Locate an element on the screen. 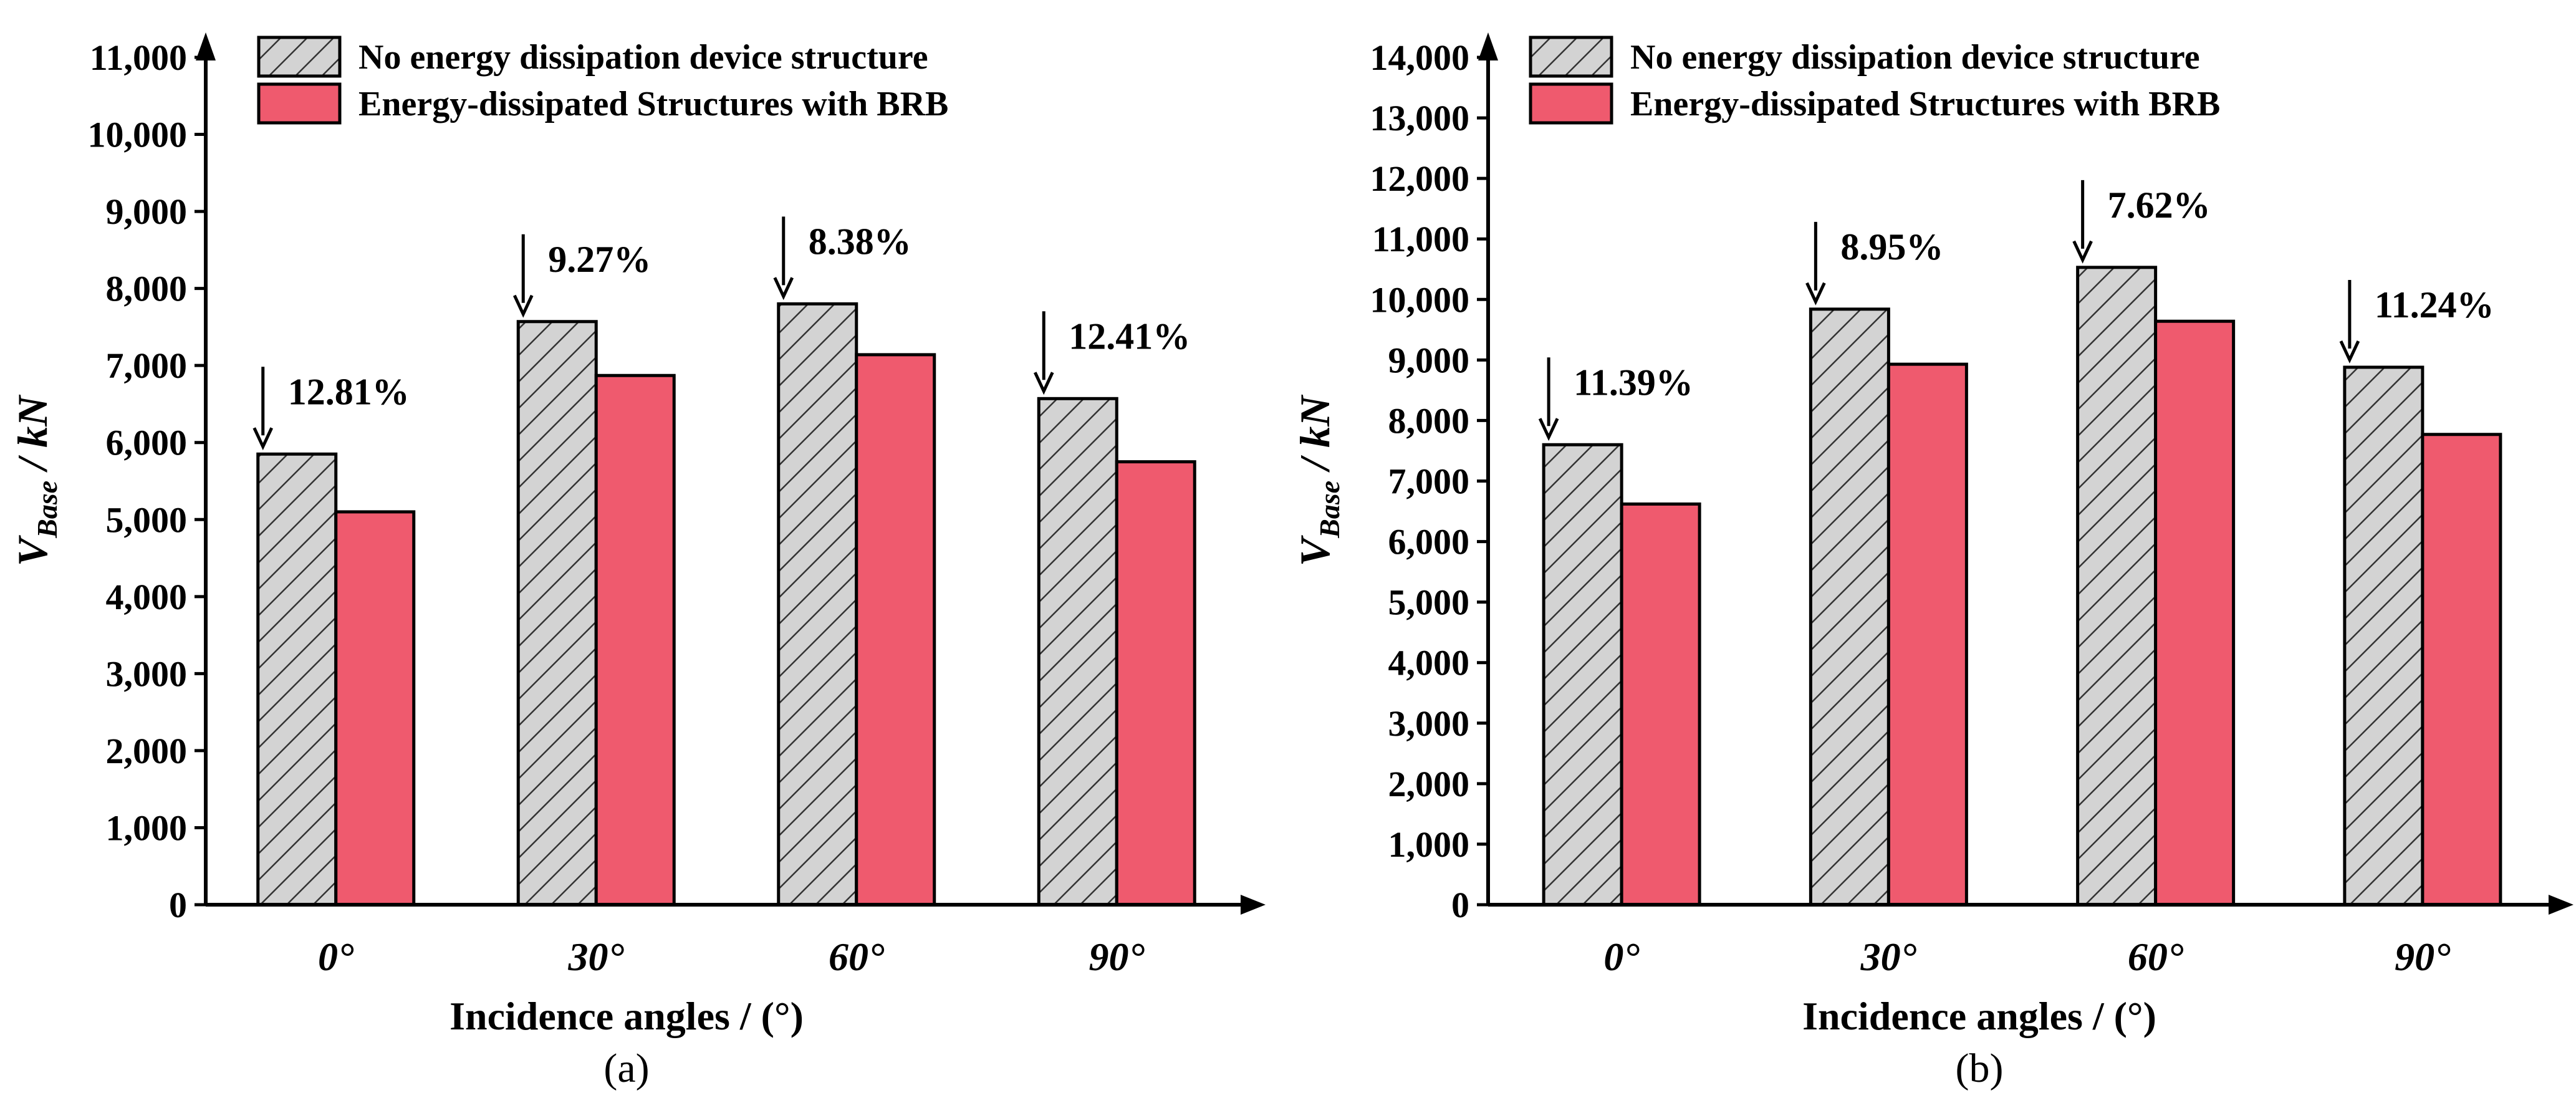 The image size is (2576, 1098). panel-label: (b) is located at coordinates (1980, 1068).